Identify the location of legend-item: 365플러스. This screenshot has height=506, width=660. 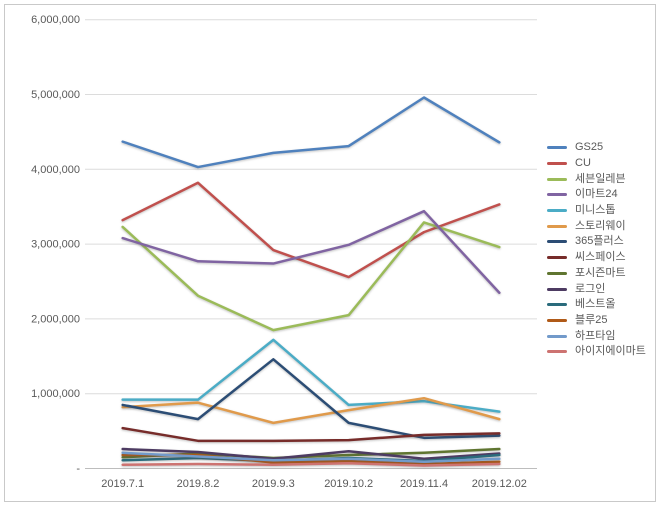
(596, 242).